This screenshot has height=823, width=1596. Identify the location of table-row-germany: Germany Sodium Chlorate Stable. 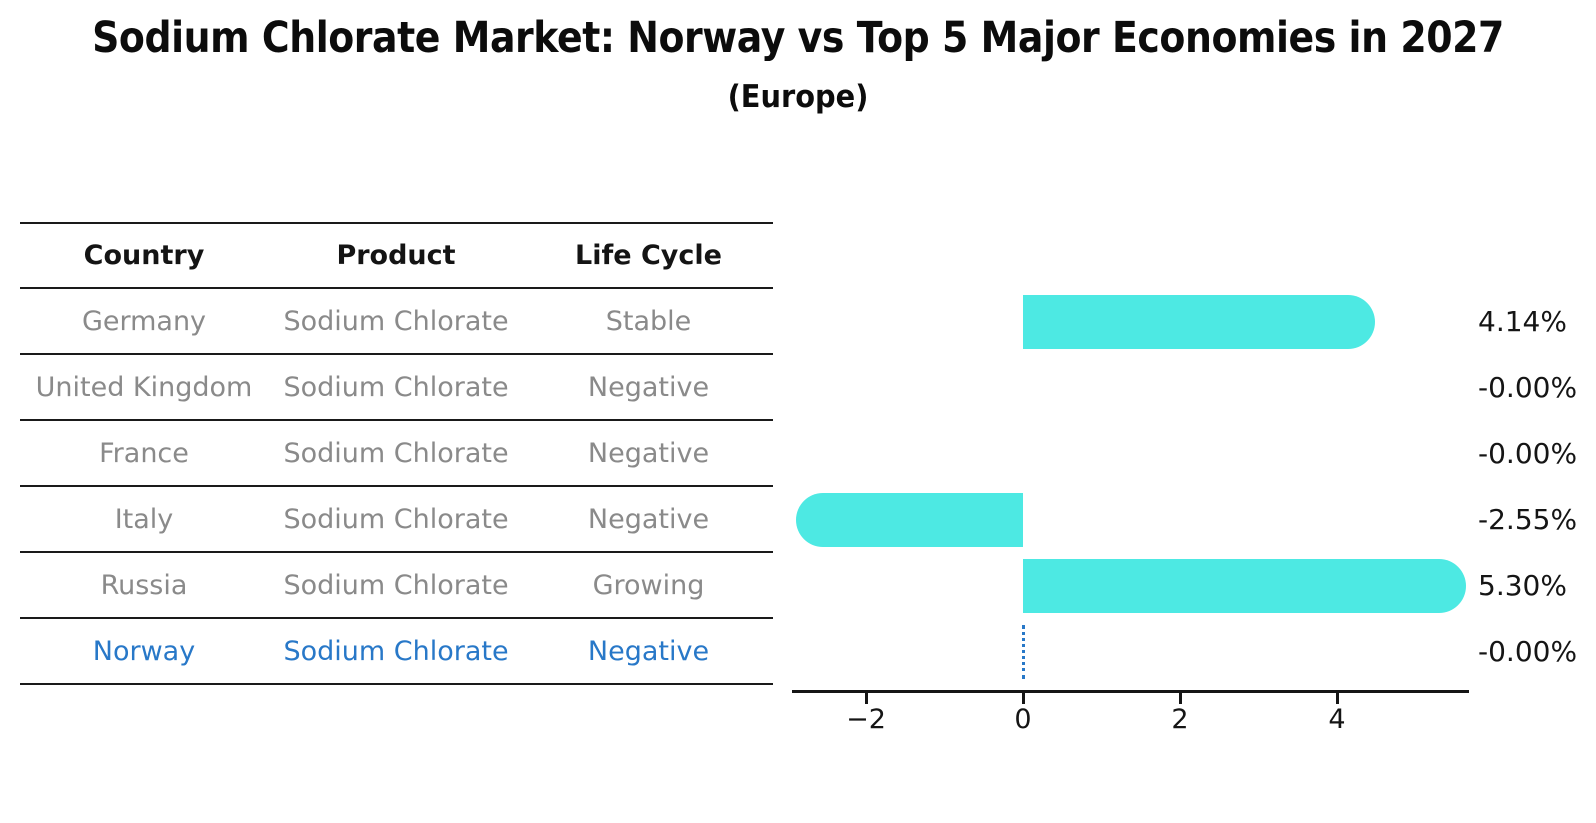
(396, 322).